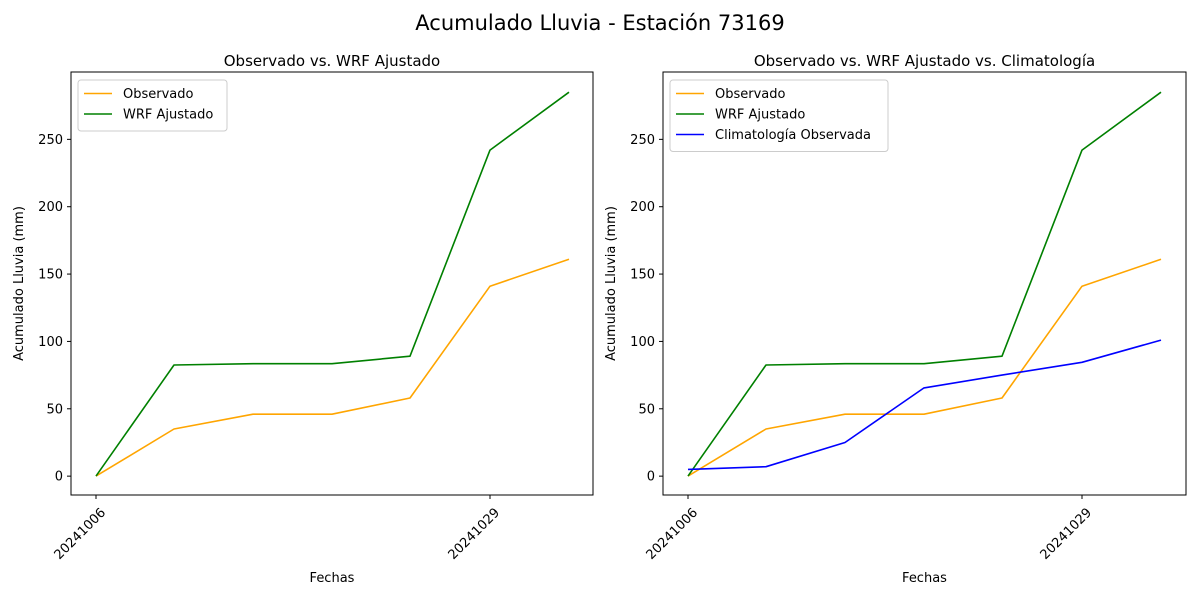  Describe the element at coordinates (332, 578) in the screenshot. I see `chart1-xlabel: Fechas` at that location.